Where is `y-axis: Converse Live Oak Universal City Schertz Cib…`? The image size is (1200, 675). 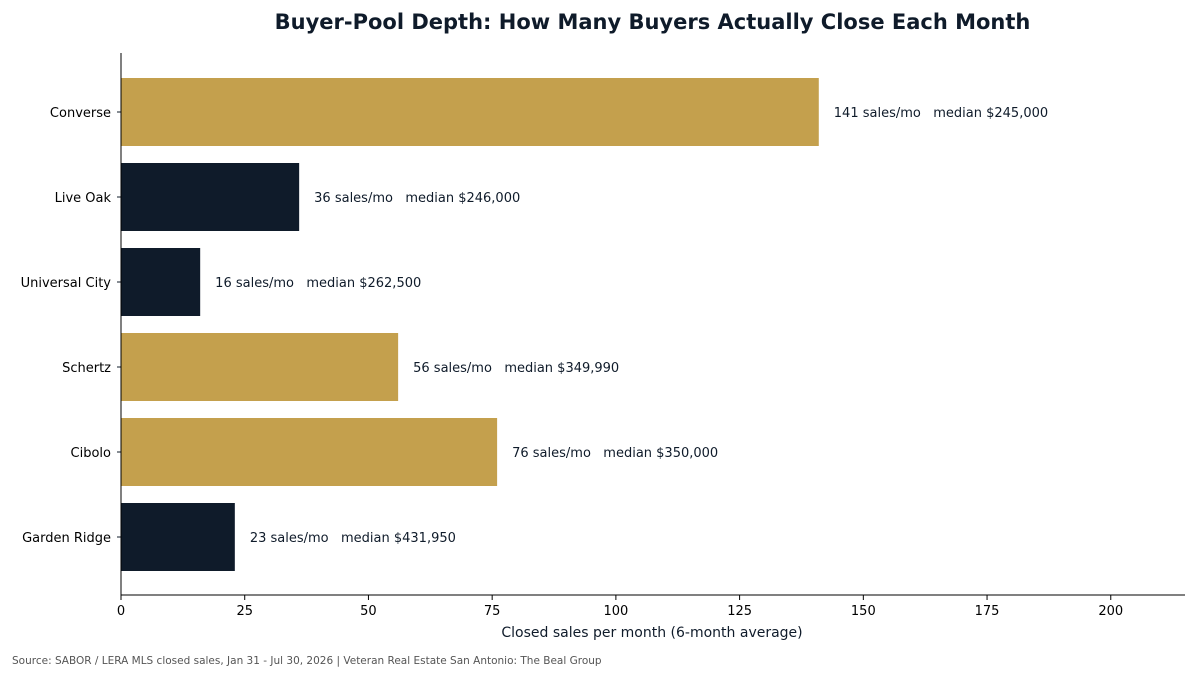 y-axis: Converse Live Oak Universal City Schertz Cib… is located at coordinates (71, 324).